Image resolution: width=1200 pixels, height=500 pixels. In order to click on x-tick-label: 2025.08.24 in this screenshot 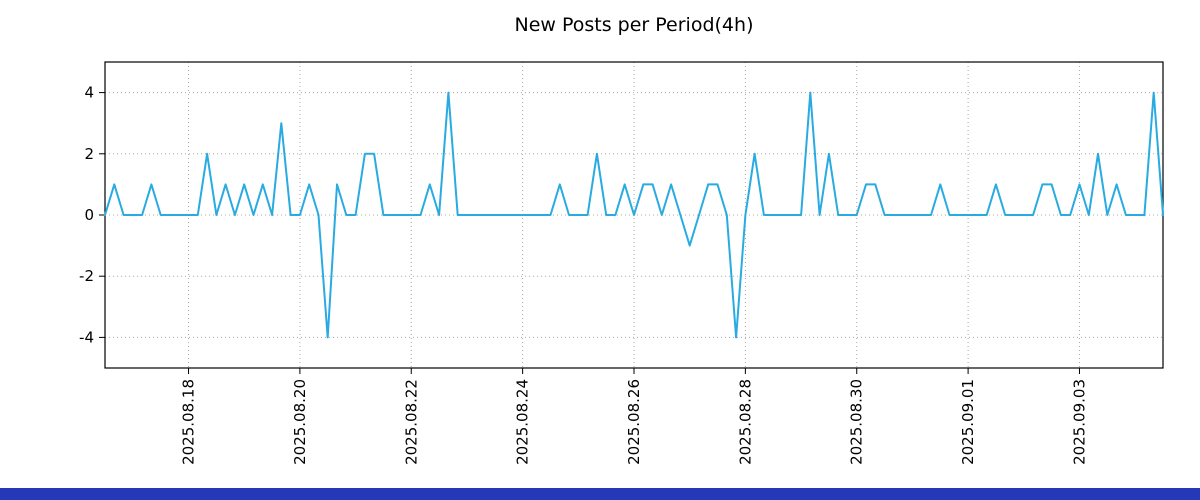, I will do `click(523, 422)`.